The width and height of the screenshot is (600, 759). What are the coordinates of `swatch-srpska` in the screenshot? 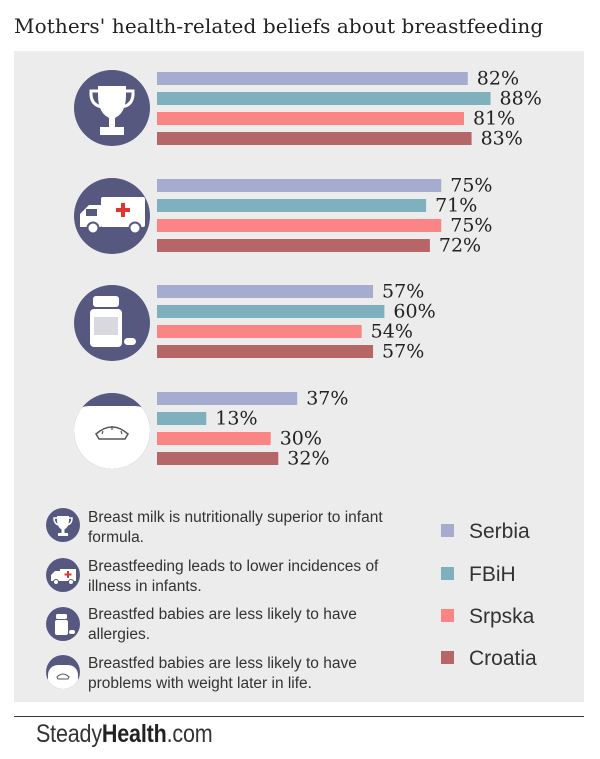 It's located at (447, 615).